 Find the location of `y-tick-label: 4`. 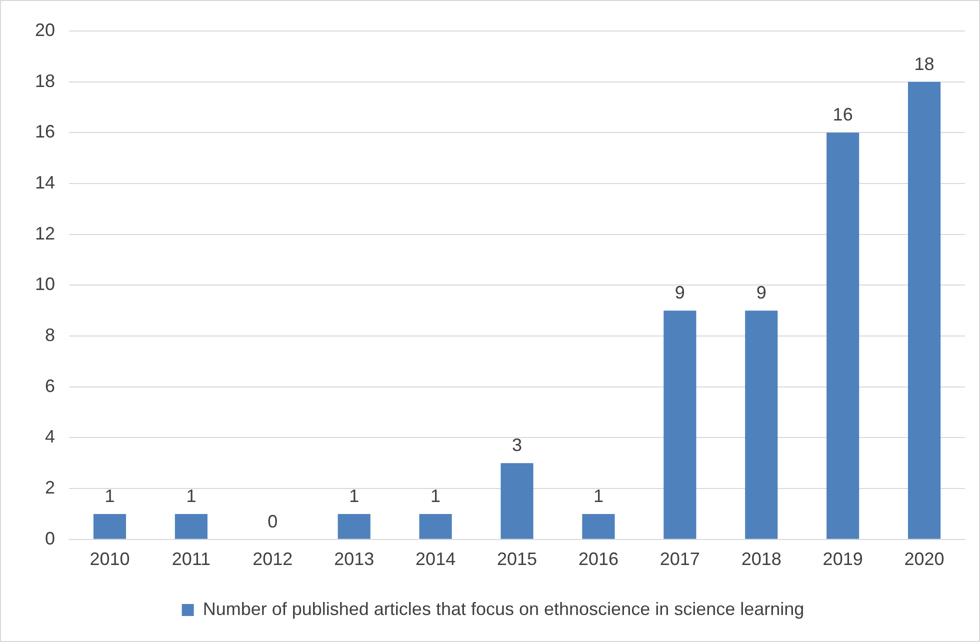

y-tick-label: 4 is located at coordinates (50, 436).